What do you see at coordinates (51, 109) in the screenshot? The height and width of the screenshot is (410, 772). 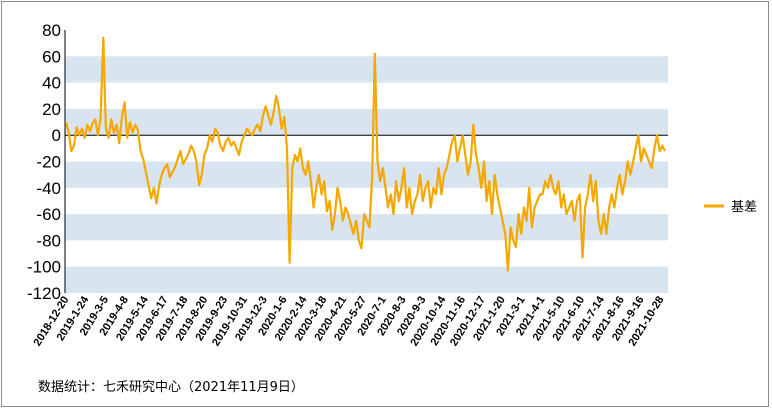 I see `y-tick-label: 20` at bounding box center [51, 109].